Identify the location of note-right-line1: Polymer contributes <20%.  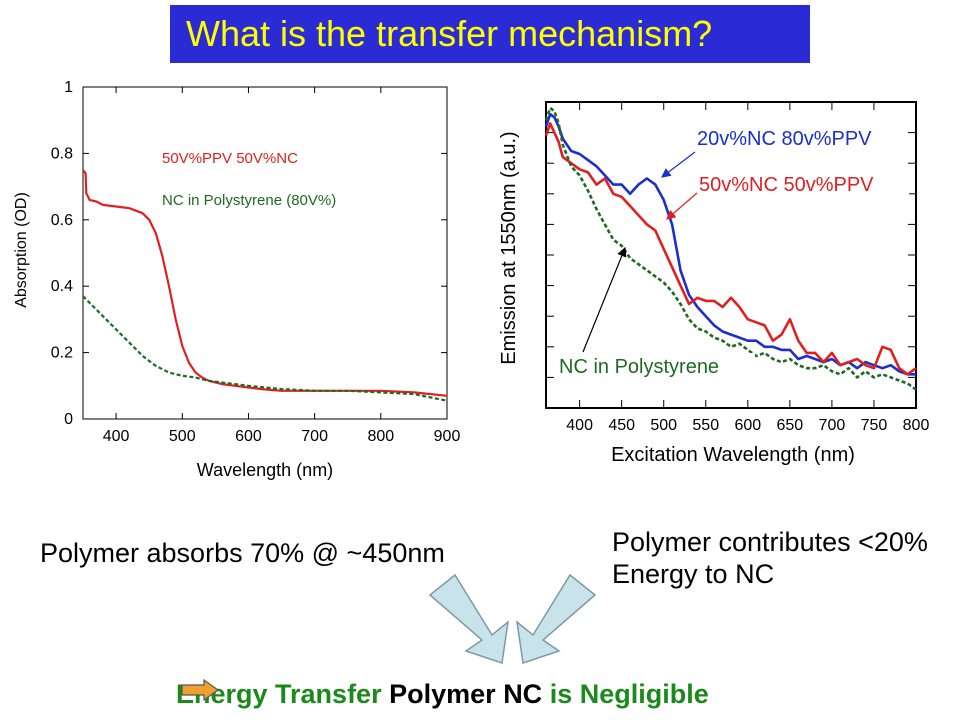
(770, 542).